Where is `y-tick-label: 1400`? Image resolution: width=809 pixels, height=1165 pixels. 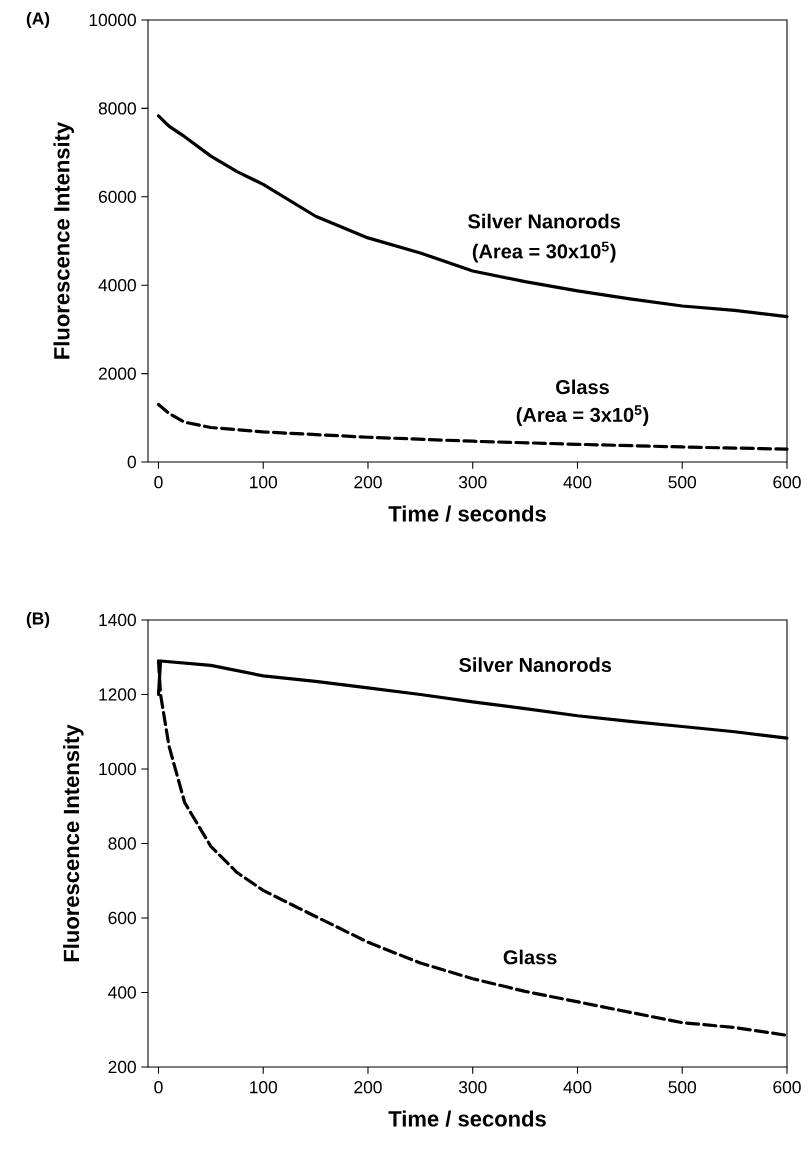 y-tick-label: 1400 is located at coordinates (117, 620).